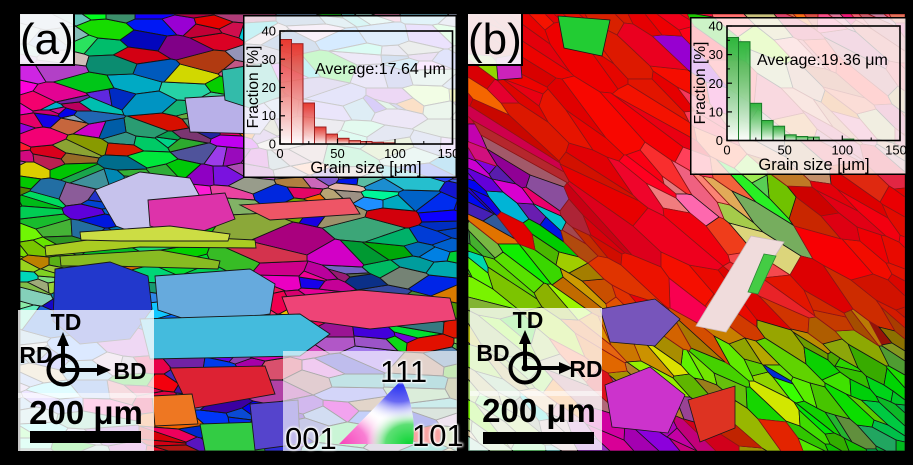 The height and width of the screenshot is (465, 913). What do you see at coordinates (822, 60) in the screenshot?
I see `svg-text: Average:19.36 μm` at bounding box center [822, 60].